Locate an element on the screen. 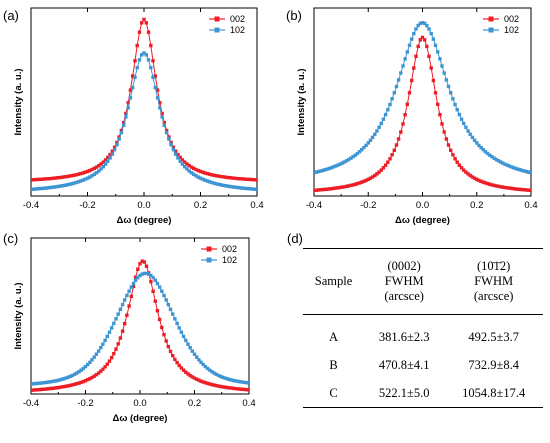 The width and height of the screenshot is (550, 443). table-cell: 732.9±8.4 is located at coordinates (493, 364).